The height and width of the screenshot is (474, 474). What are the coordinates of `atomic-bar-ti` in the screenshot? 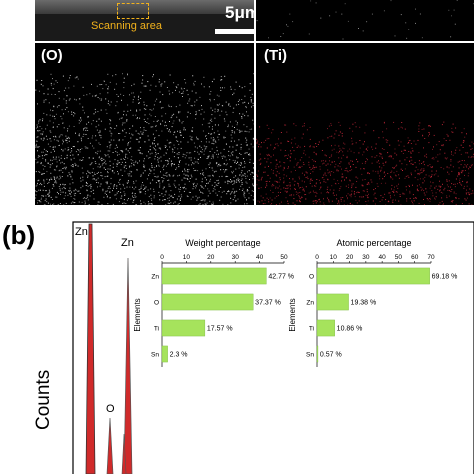 It's located at (325, 328).